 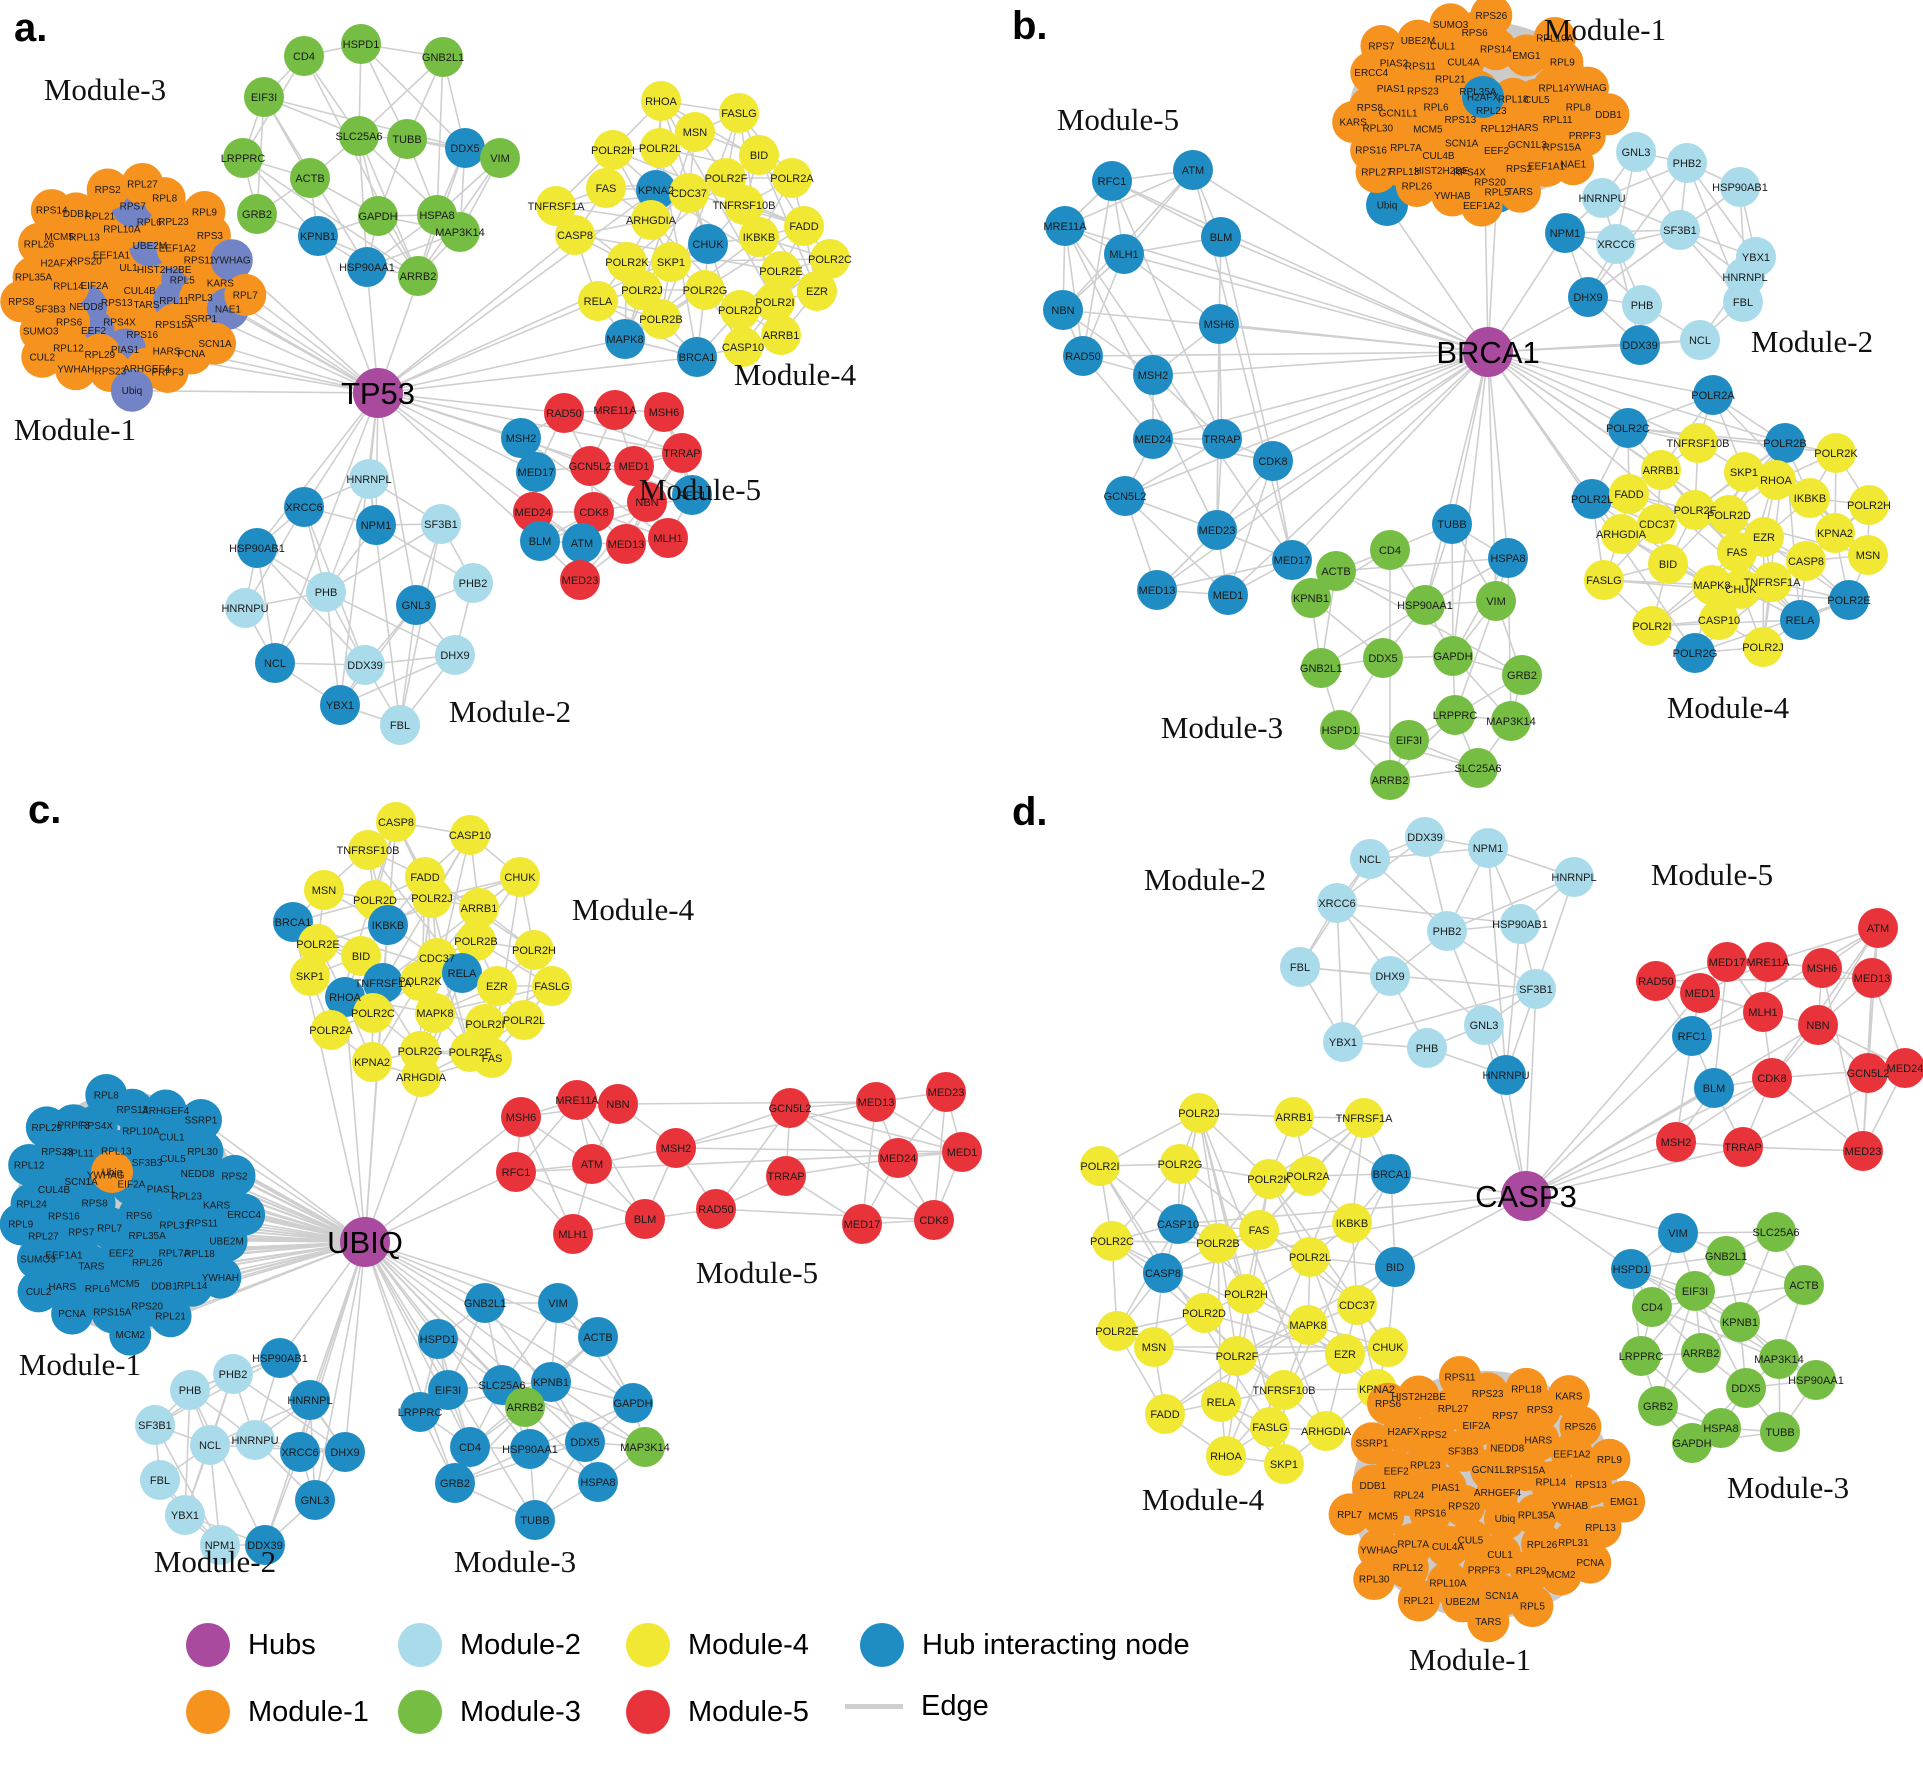 What do you see at coordinates (1112, 182) in the screenshot?
I see `node-label: RFC1` at bounding box center [1112, 182].